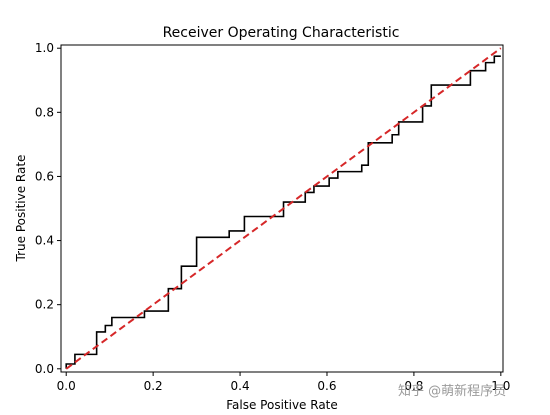  What do you see at coordinates (44, 241) in the screenshot?
I see `y-tick-label: 0.4` at bounding box center [44, 241].